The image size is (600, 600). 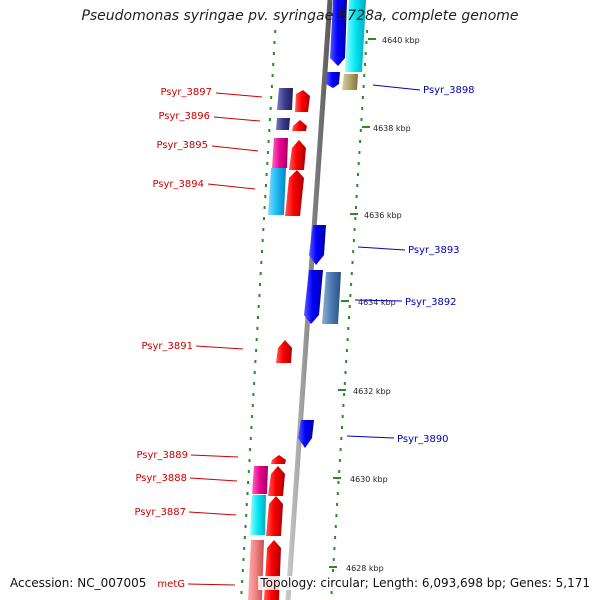 What do you see at coordinates (434, 250) in the screenshot?
I see `gene-label-psyr-3893: Psyr_3893` at bounding box center [434, 250].